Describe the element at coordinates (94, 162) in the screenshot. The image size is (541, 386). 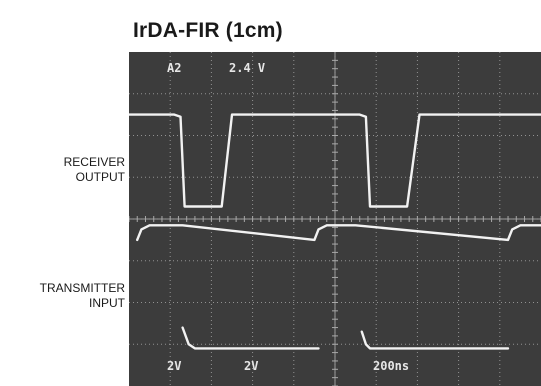
I see `receiver-output-label-line-1: RECEIVER` at that location.